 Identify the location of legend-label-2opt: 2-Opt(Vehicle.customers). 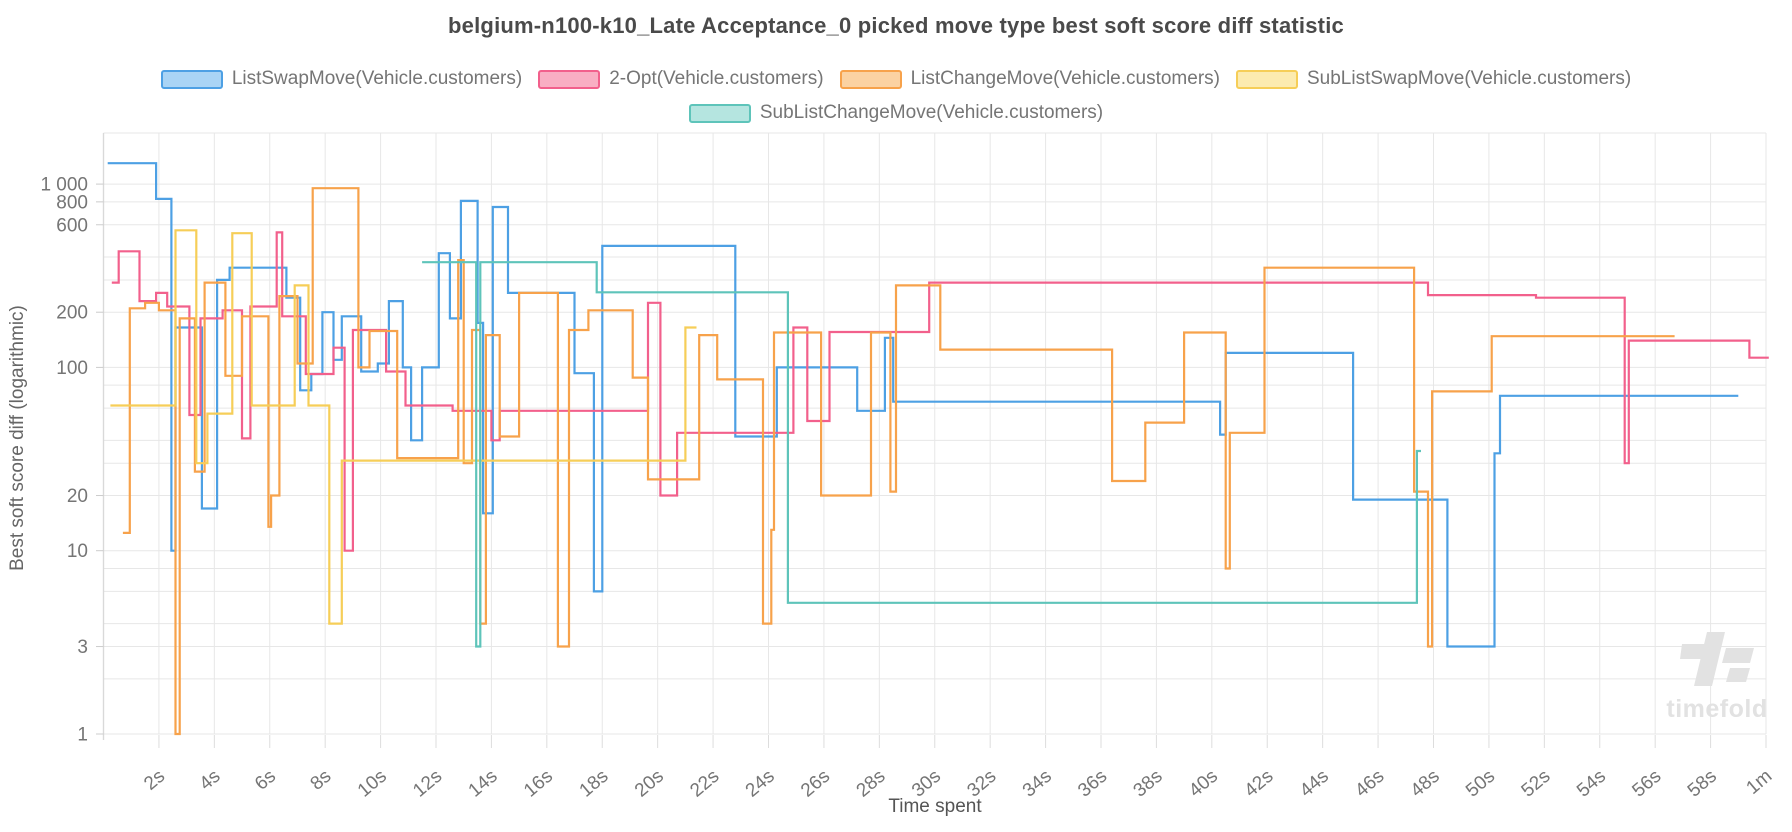
(716, 78).